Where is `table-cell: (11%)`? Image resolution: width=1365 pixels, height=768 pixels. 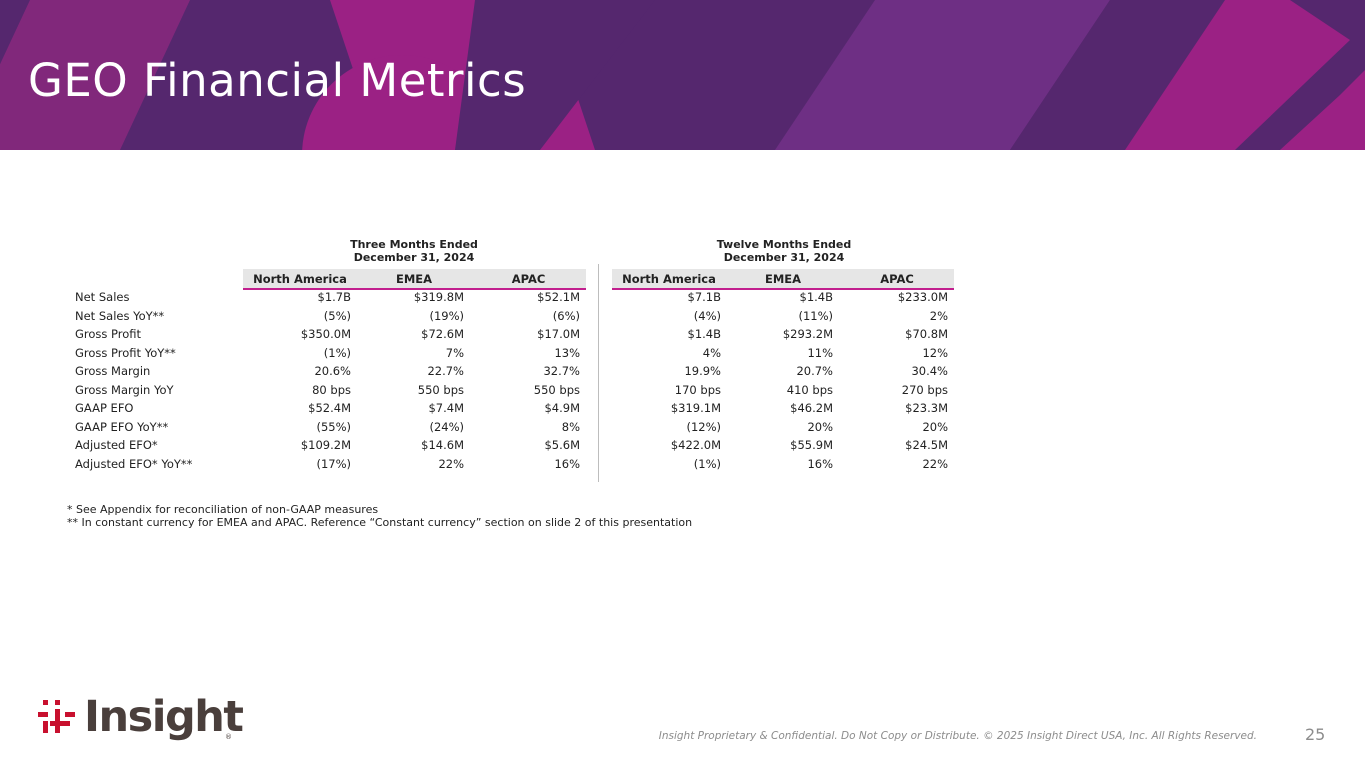
table-cell: (11%) is located at coordinates (815, 315).